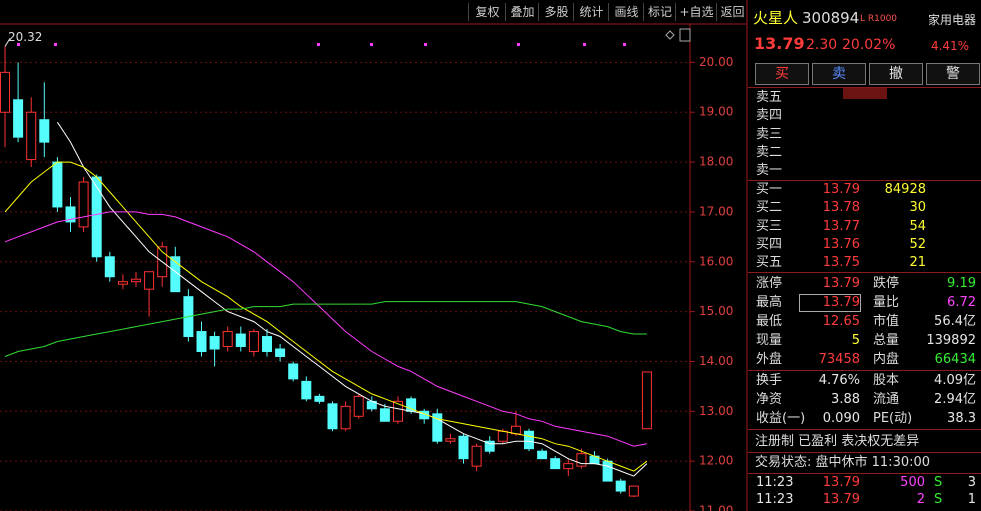  What do you see at coordinates (917, 226) in the screenshot?
I see `bid-volume: 54` at bounding box center [917, 226].